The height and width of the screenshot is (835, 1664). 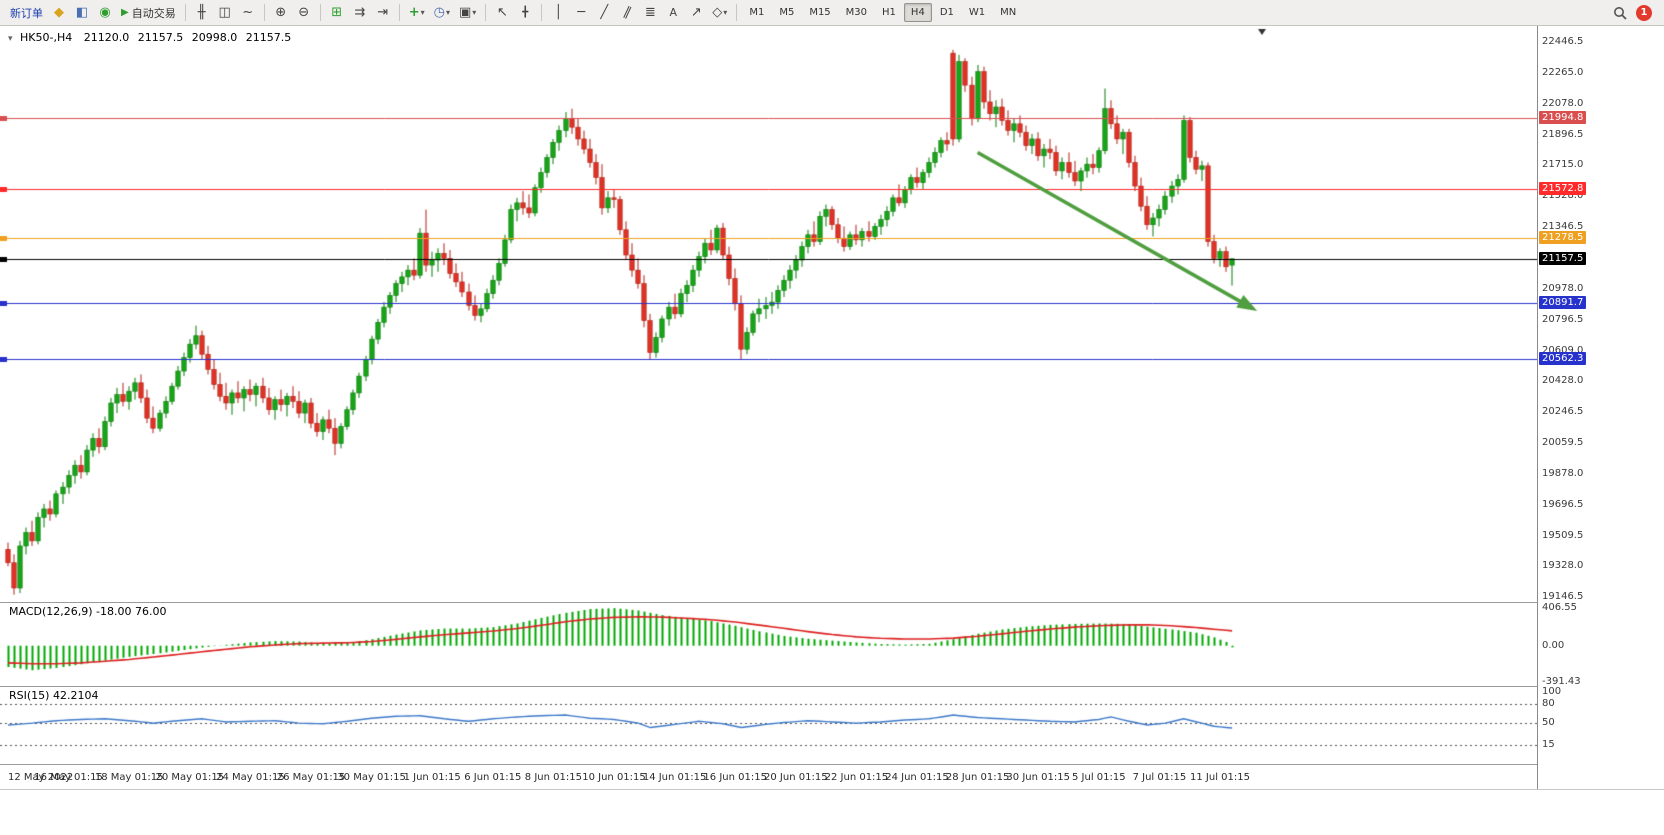 I want to click on periods-button: ◷ ▾, so click(x=442, y=12).